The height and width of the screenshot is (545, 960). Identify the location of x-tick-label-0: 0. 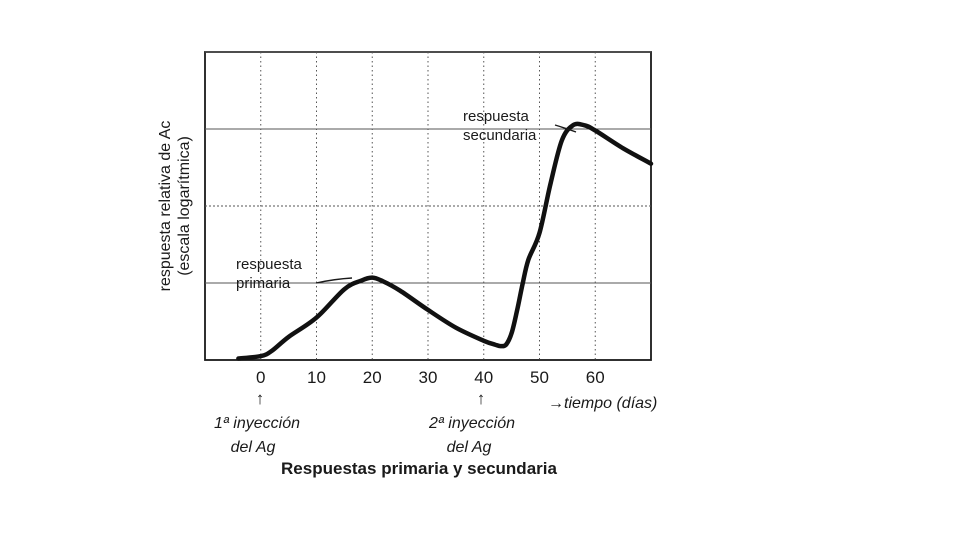
(260, 377).